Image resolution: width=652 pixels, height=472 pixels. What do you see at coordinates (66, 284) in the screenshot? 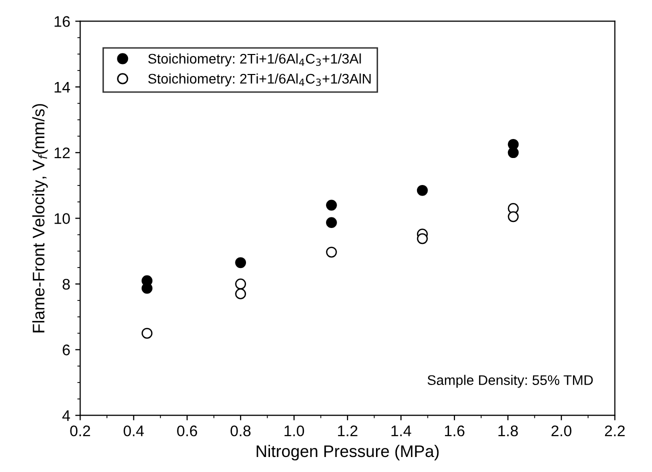
I see `y-tick-label: 8` at bounding box center [66, 284].